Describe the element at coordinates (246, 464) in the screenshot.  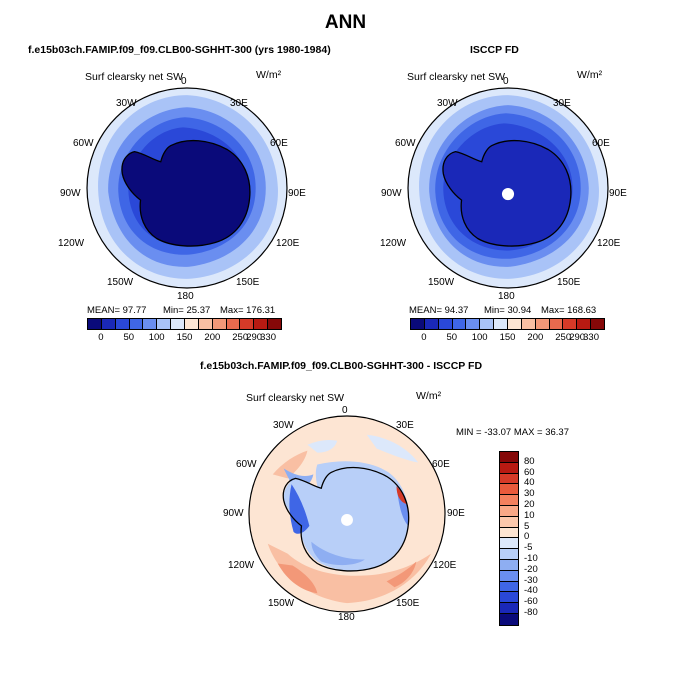
I see `panel-c-lon-60w: 60W` at that location.